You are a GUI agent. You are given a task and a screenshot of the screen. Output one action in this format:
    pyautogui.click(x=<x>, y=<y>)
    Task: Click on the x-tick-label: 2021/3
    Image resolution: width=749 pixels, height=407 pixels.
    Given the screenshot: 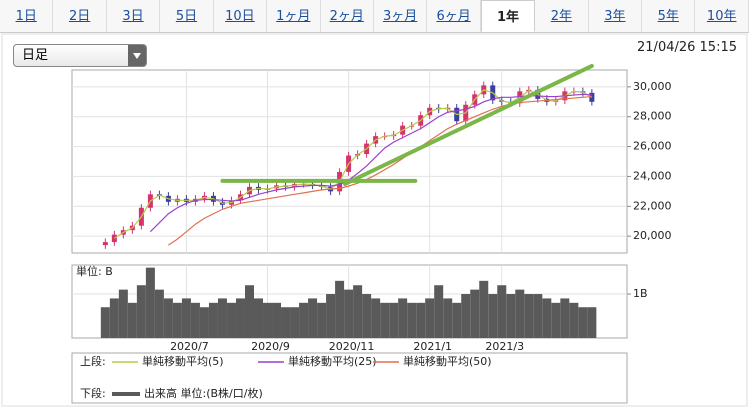 What is the action you would take?
    pyautogui.click(x=504, y=346)
    